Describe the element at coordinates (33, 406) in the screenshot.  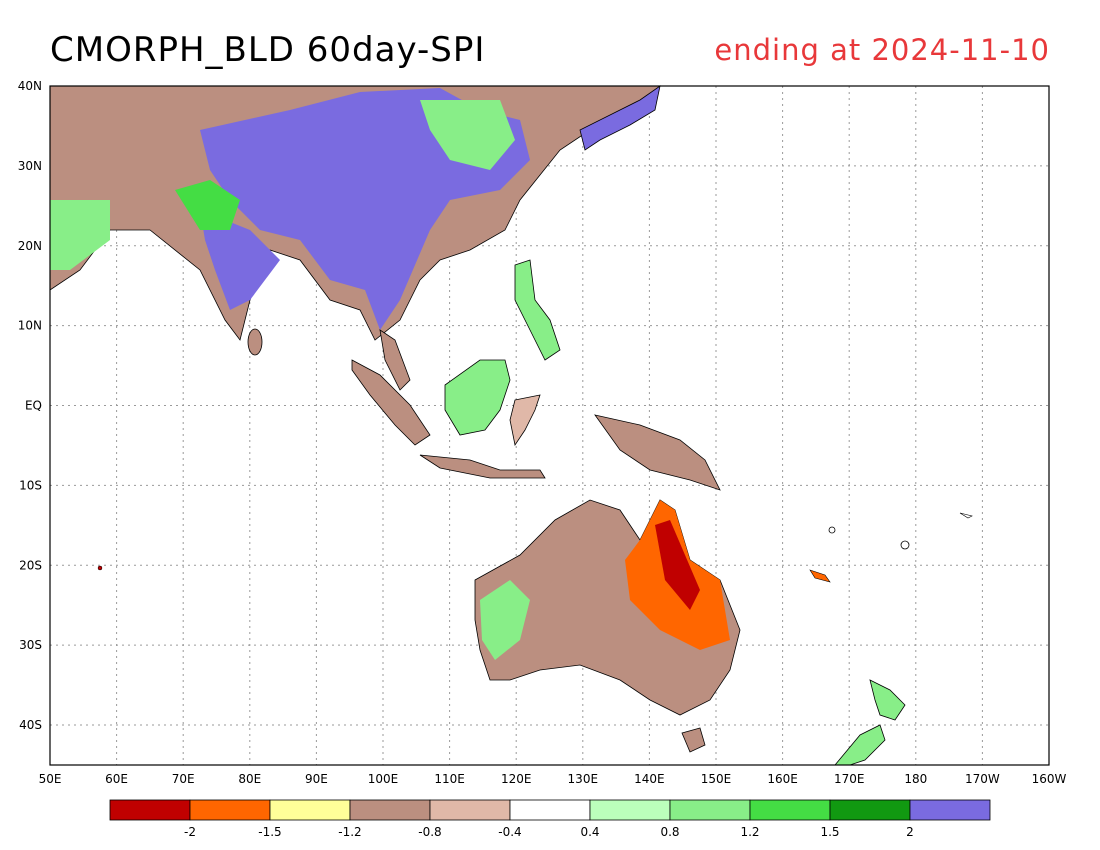
I see `lat-tick-label: EQ` at that location.